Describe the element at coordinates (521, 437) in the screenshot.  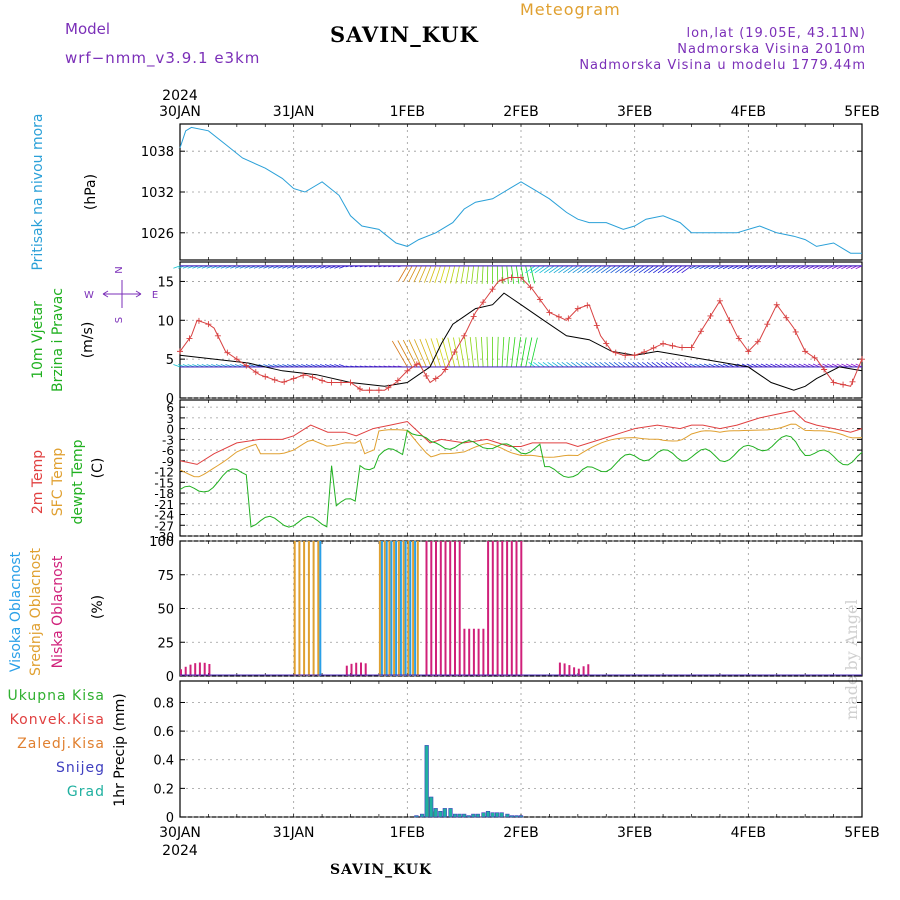
I see `temp-2m-line` at that location.